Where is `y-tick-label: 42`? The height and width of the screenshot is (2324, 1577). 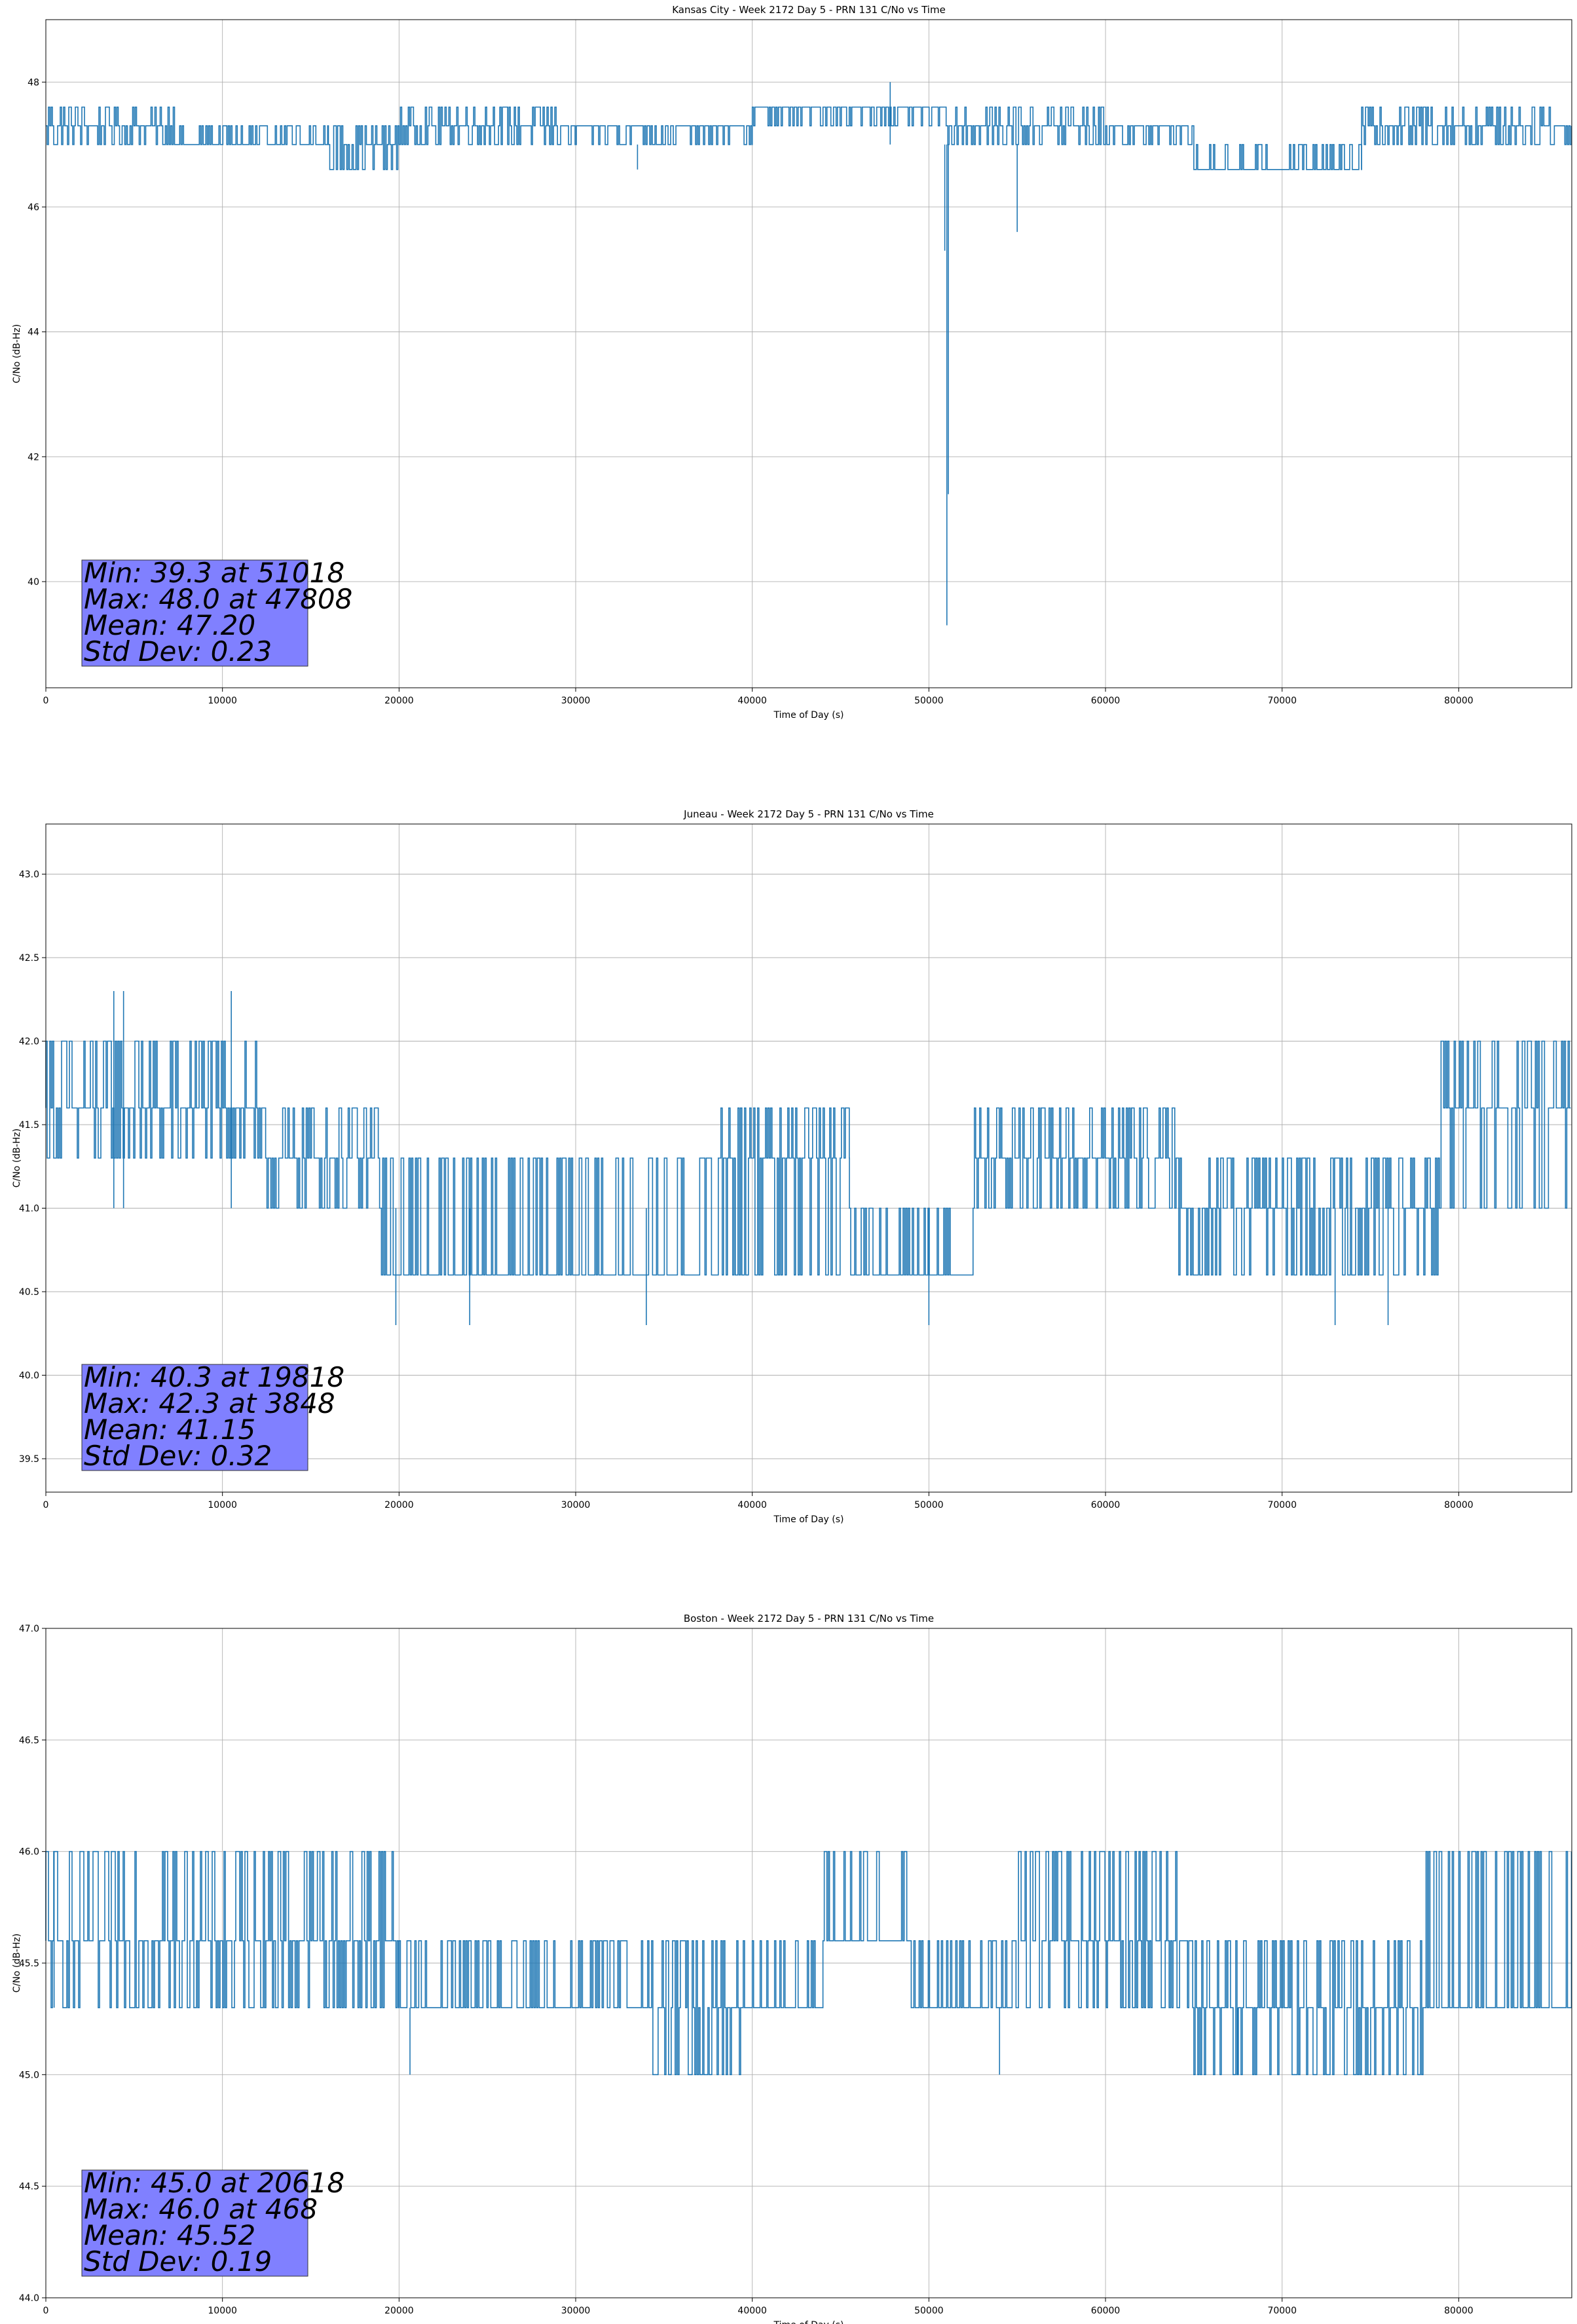
y-tick-label: 42 is located at coordinates (33, 457).